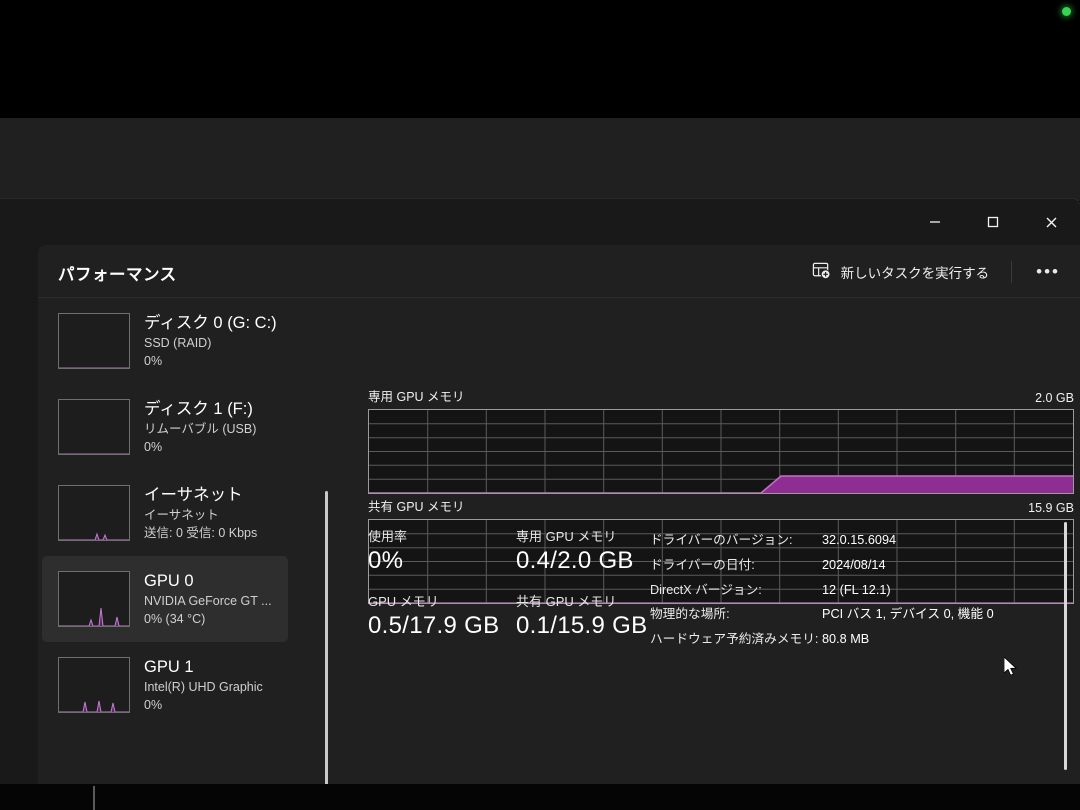 This screenshot has height=810, width=1080. What do you see at coordinates (386, 560) in the screenshot?
I see `stat-value: 0%` at bounding box center [386, 560].